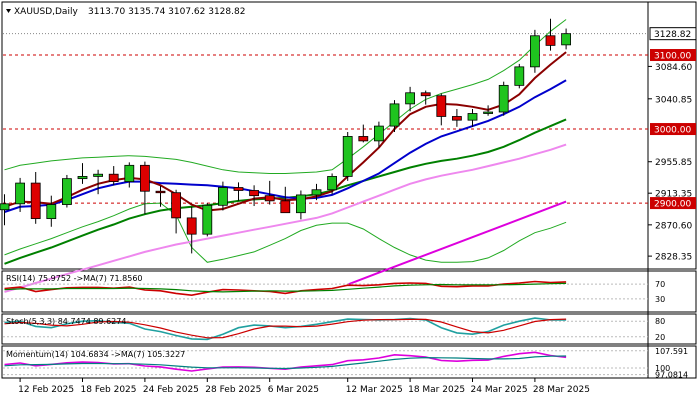 This screenshot has height=400, width=700. I want to click on date-tick-label: 28 Feb 2025, so click(233, 390).